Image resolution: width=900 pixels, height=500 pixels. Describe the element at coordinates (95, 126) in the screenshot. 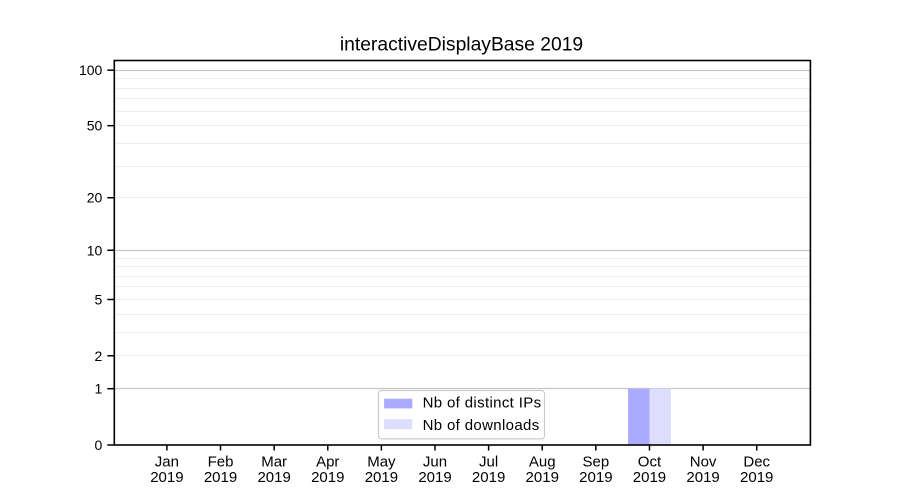

I see `svg-text: 50` at that location.